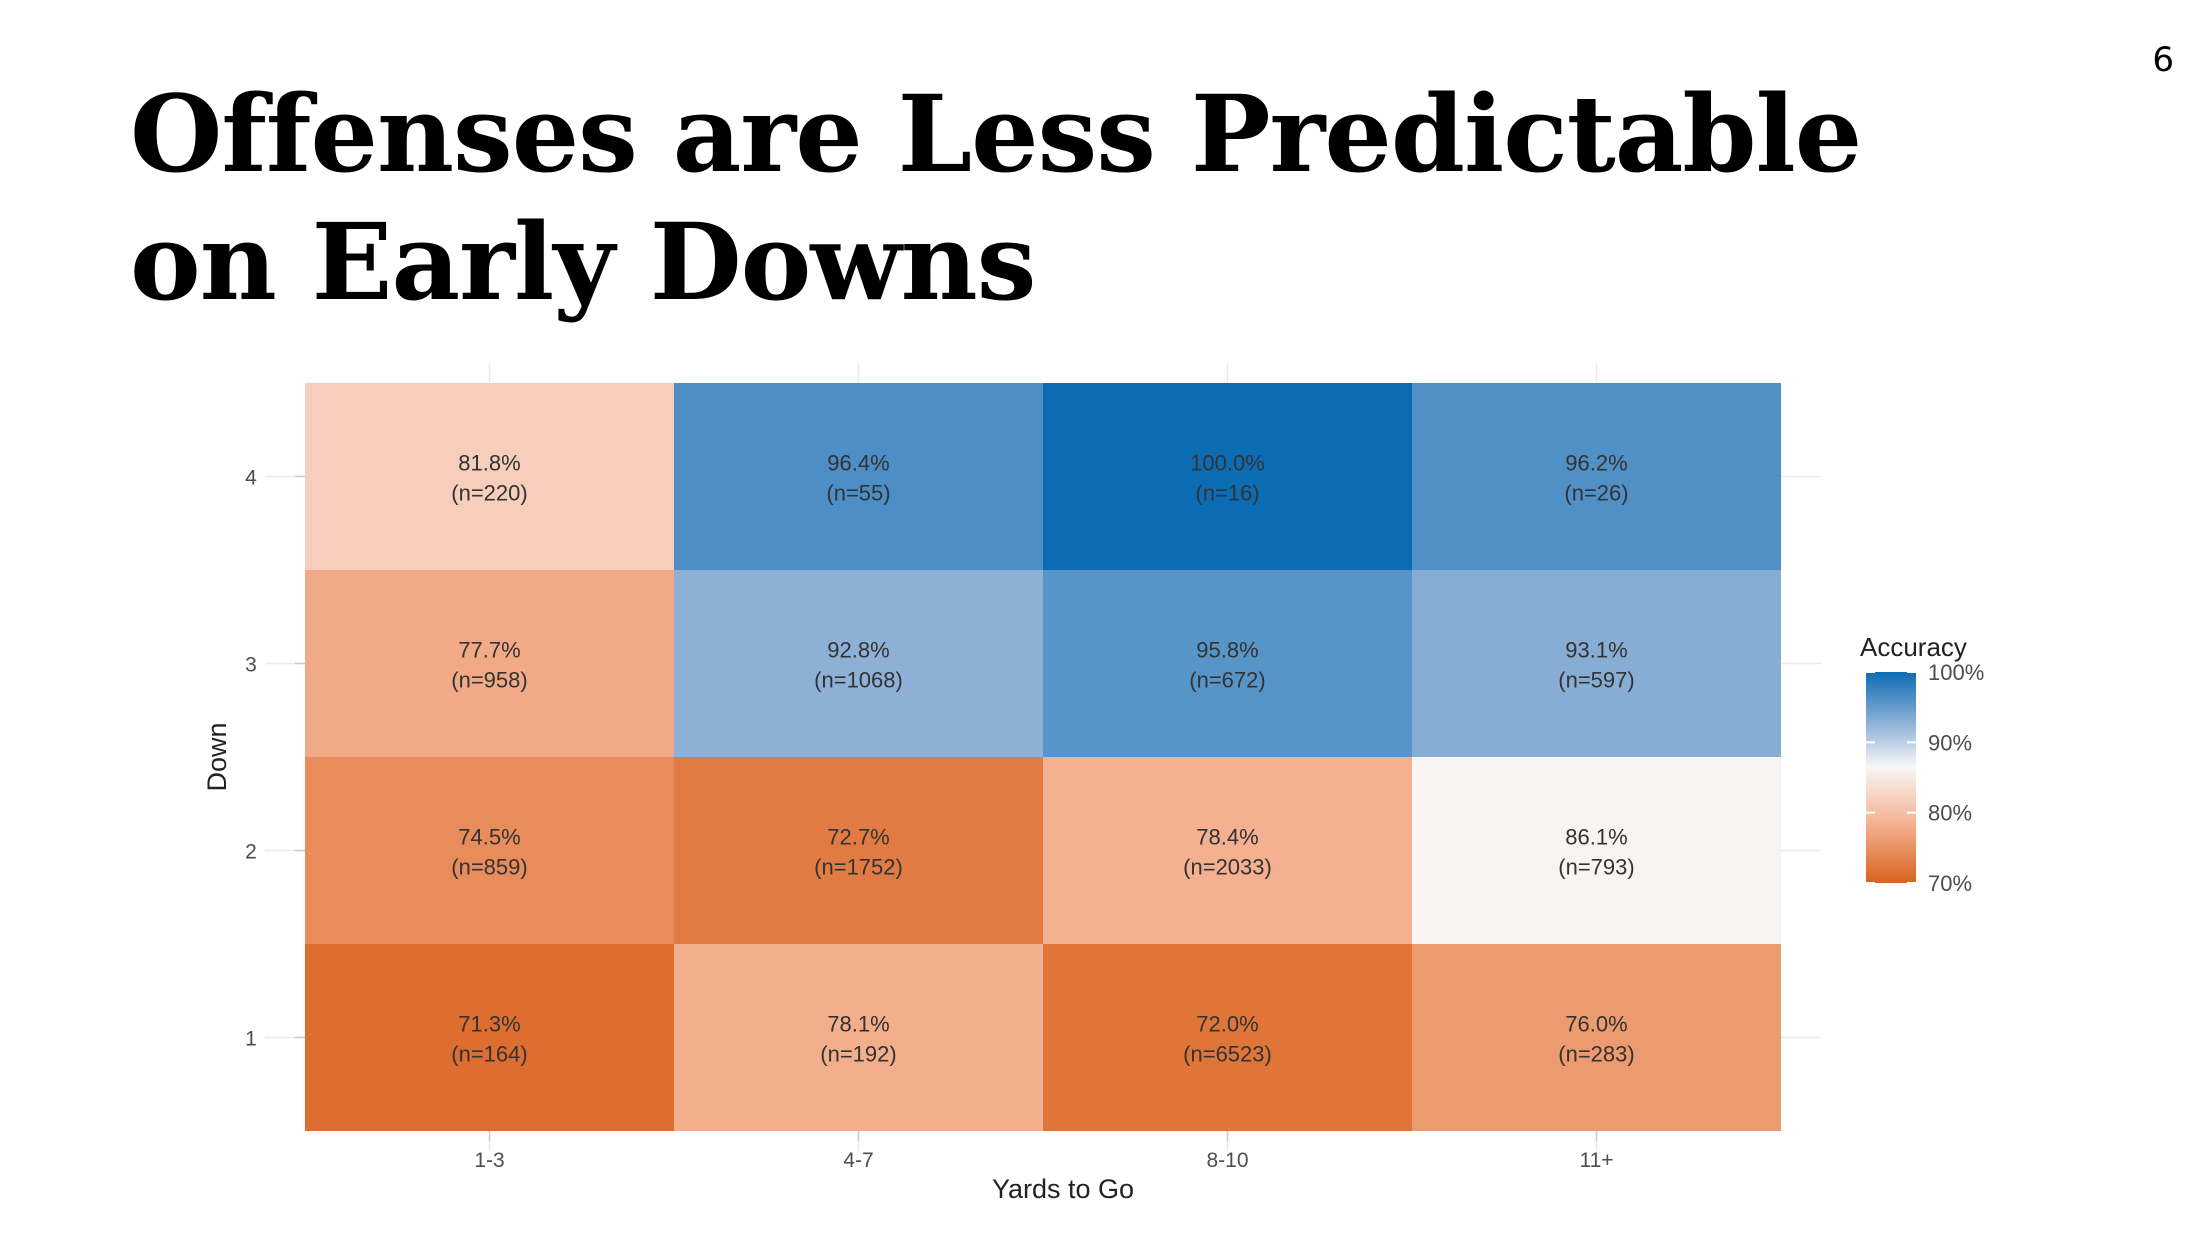  I want to click on cell-count-label: (n=26), so click(1596, 493).